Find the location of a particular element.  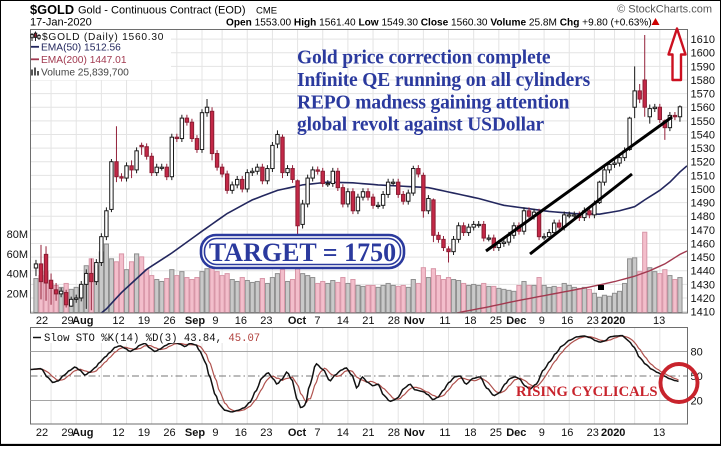

svg-text: 1590 is located at coordinates (703, 67).